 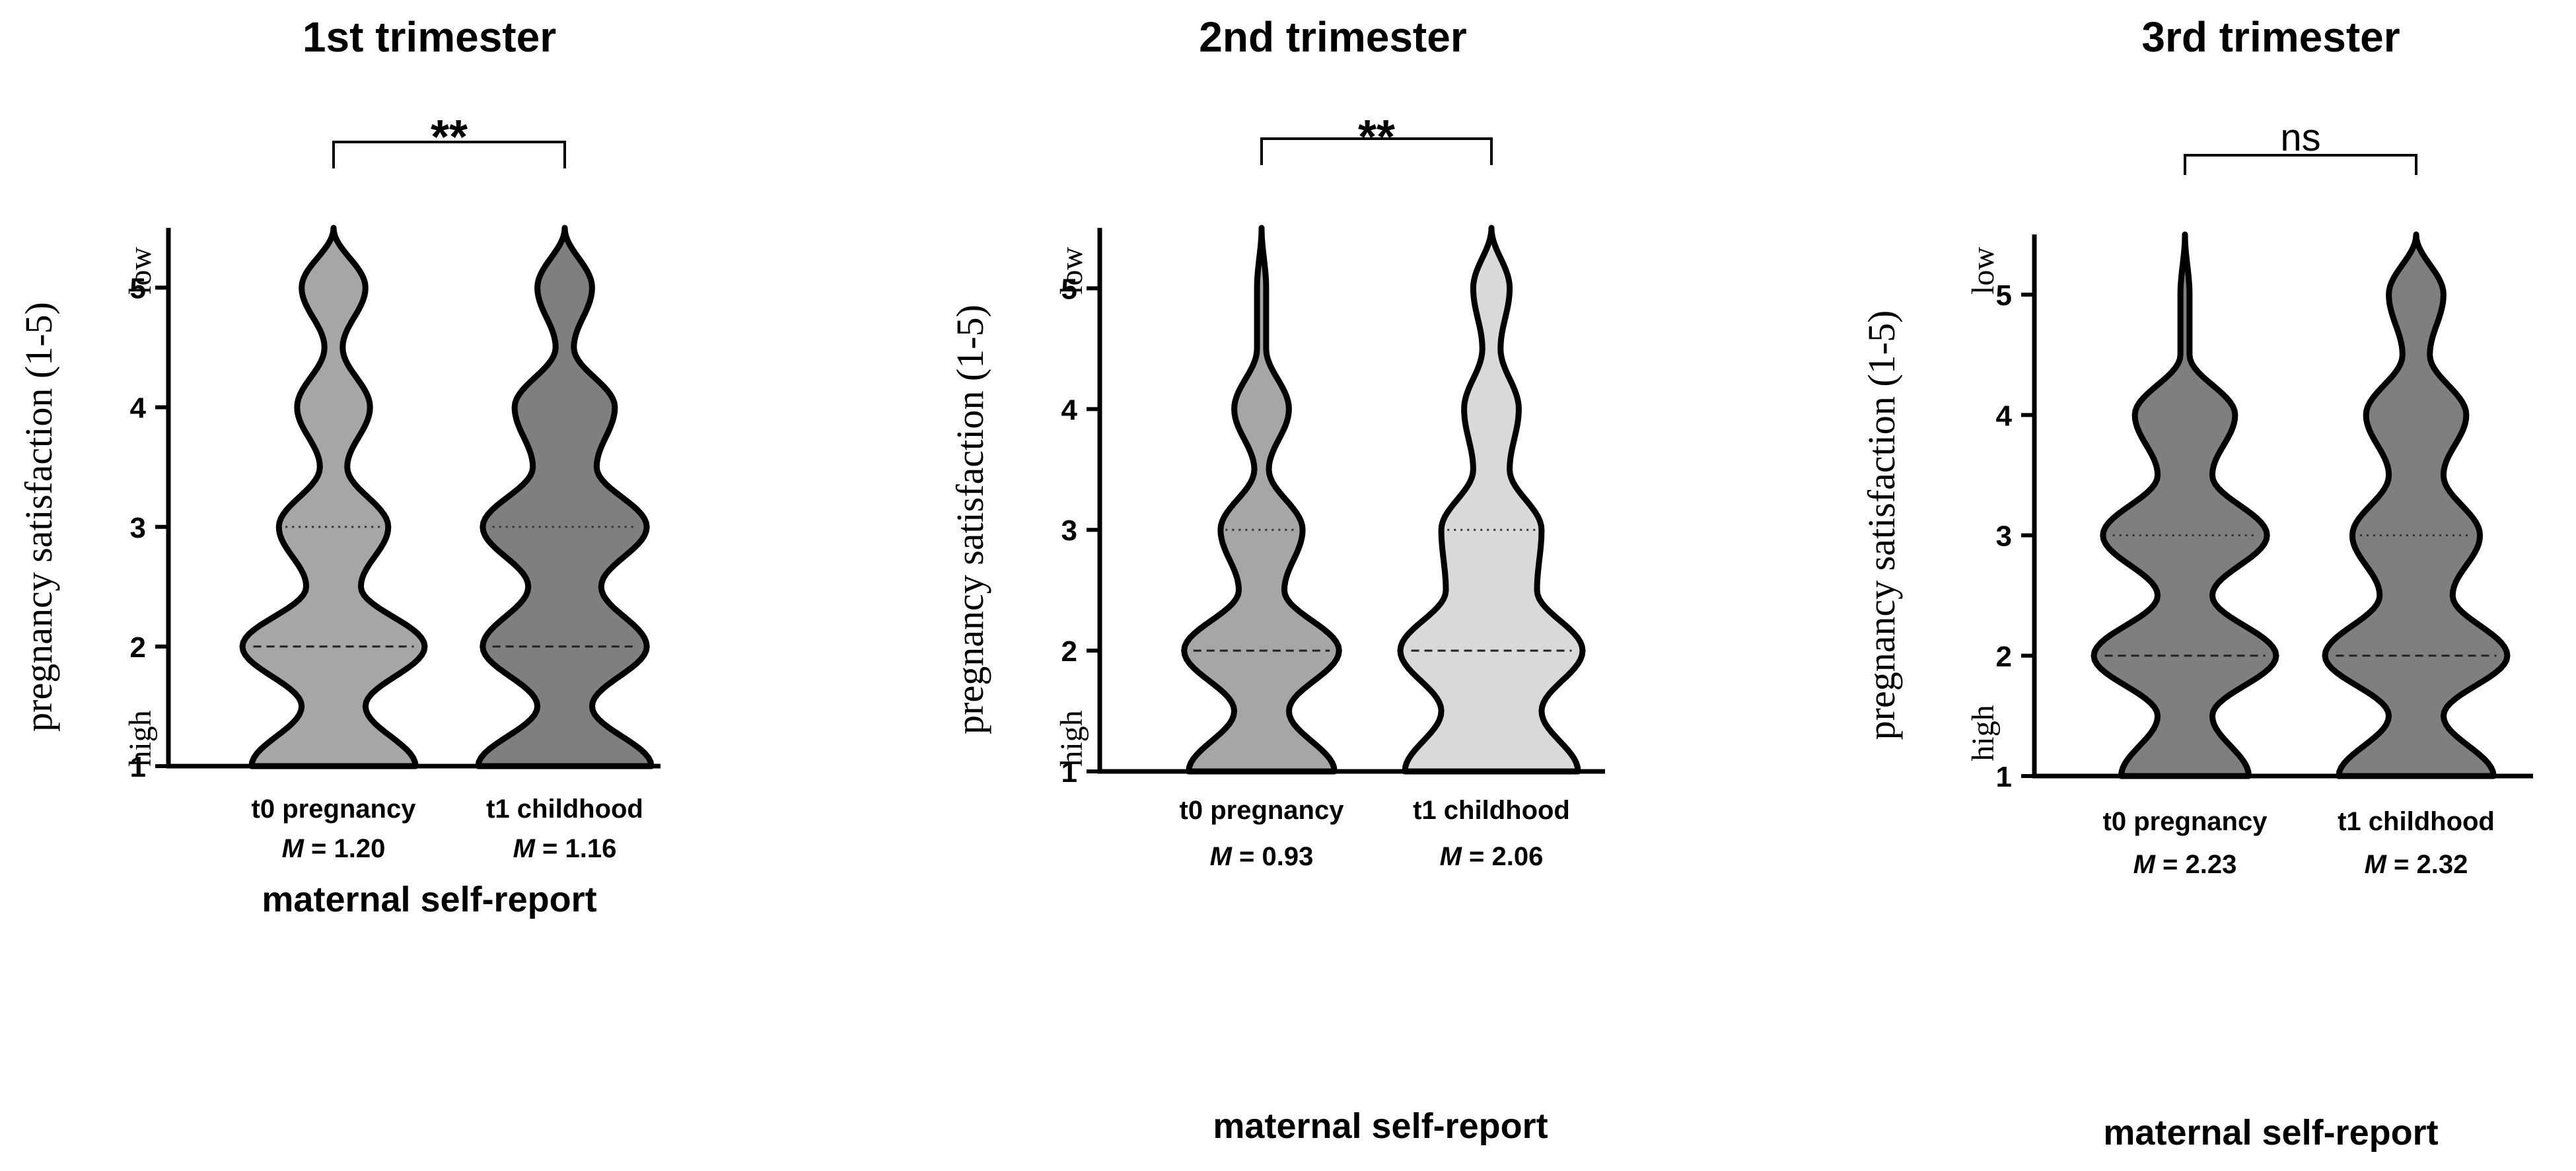 What do you see at coordinates (1332, 37) in the screenshot?
I see `panel-title: 2nd trimester` at bounding box center [1332, 37].